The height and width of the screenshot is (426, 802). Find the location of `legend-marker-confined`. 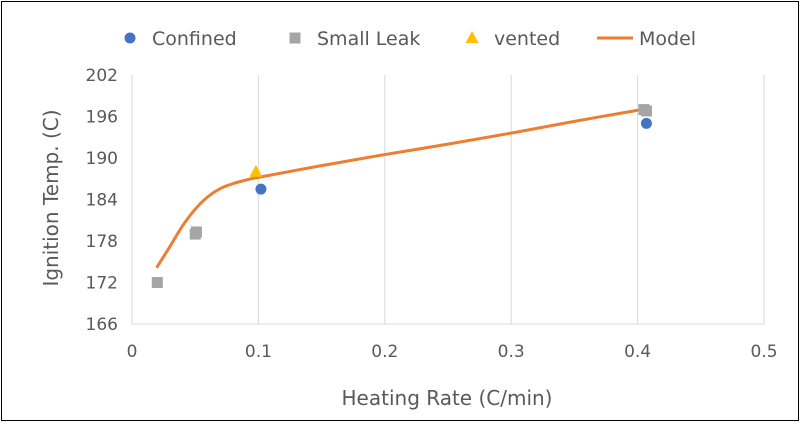

legend-marker-confined is located at coordinates (130, 38).